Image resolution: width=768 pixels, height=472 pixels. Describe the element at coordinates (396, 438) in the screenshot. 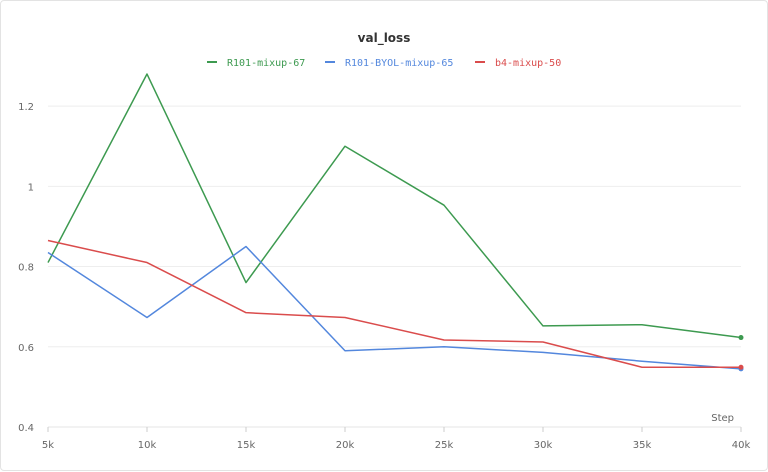

I see `x-axis: 5k 10k 15k 20k 25k 30k 35k 40k` at that location.